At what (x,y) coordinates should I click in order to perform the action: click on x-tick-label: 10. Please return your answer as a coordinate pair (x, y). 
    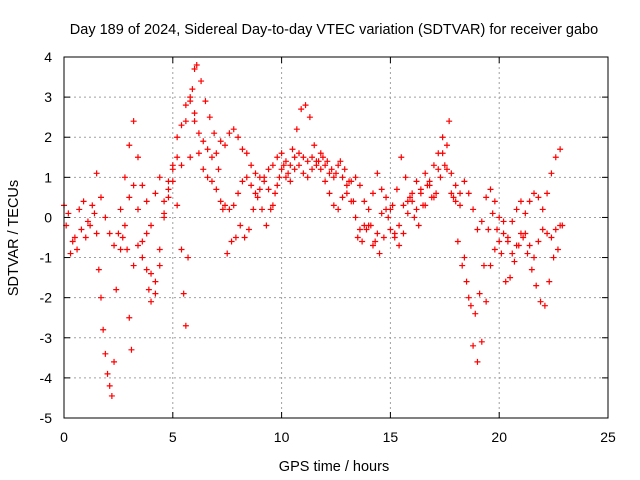
    Looking at the image, I should click on (282, 437).